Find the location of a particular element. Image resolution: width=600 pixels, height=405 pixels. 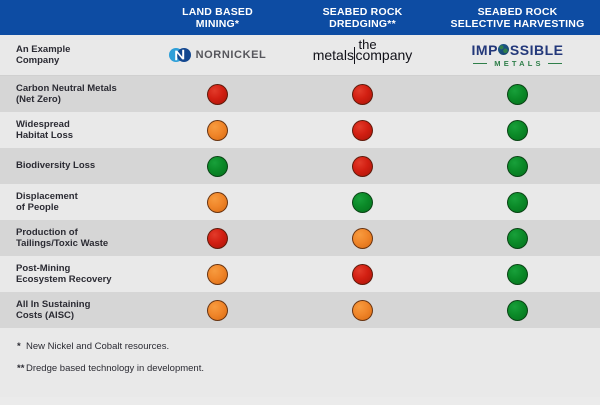

header-col-seabed-rock-selective-harvesting: SEABED ROCK SELECTIVE HARVESTING is located at coordinates (517, 18).